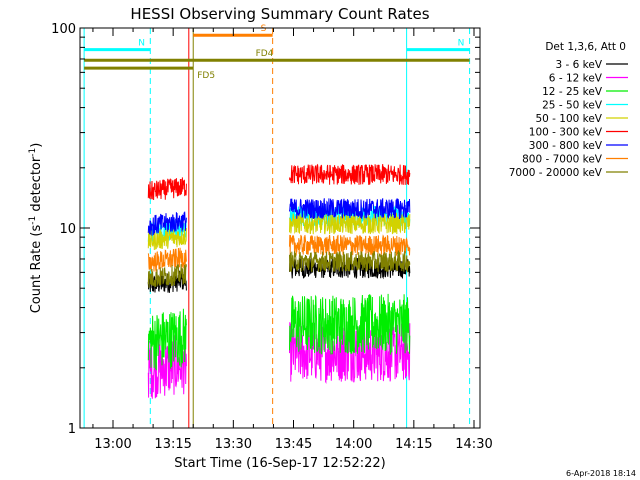  I want to click on x-tick-label-4: 14:00, so click(353, 444).